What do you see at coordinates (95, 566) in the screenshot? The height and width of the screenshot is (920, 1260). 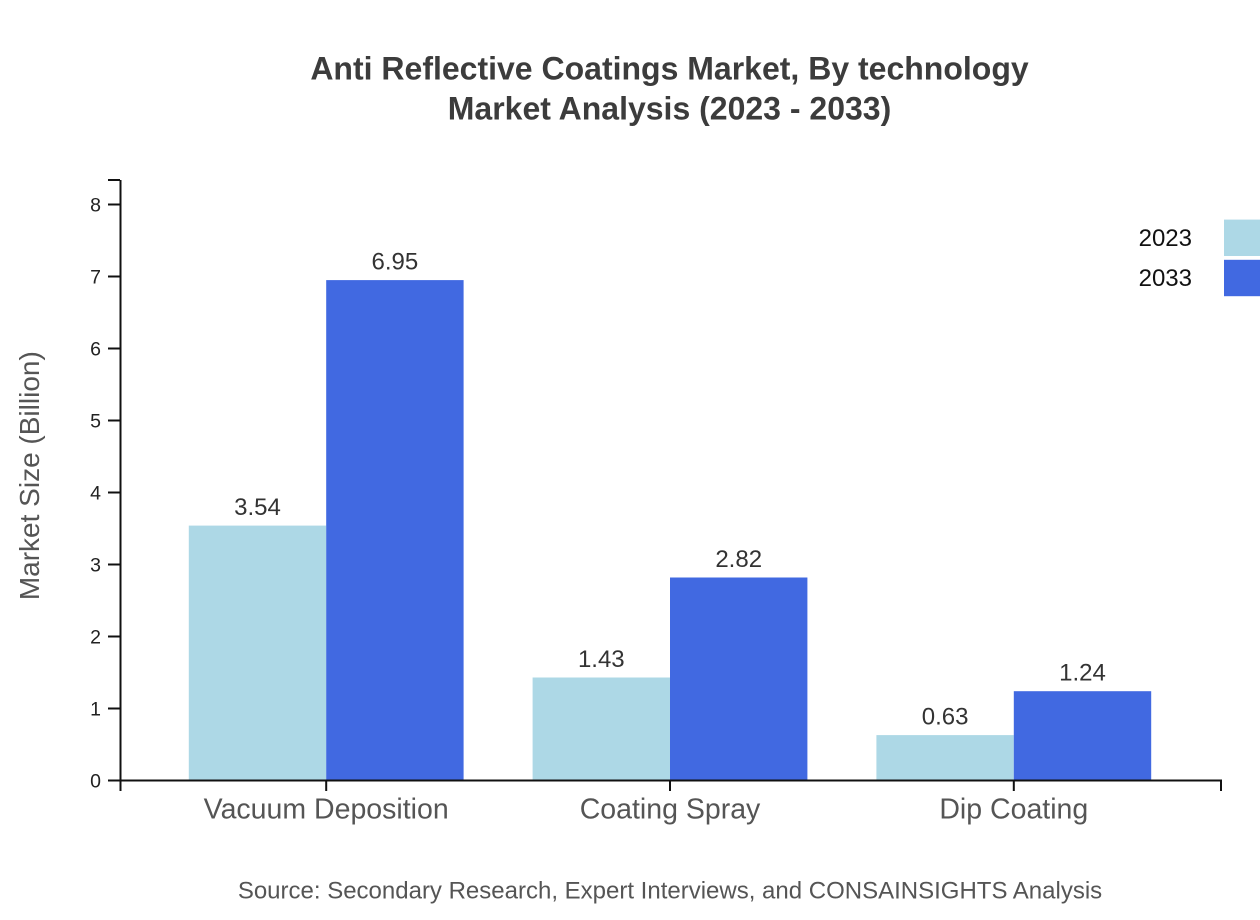 I see `svg-text: 3` at bounding box center [95, 566].